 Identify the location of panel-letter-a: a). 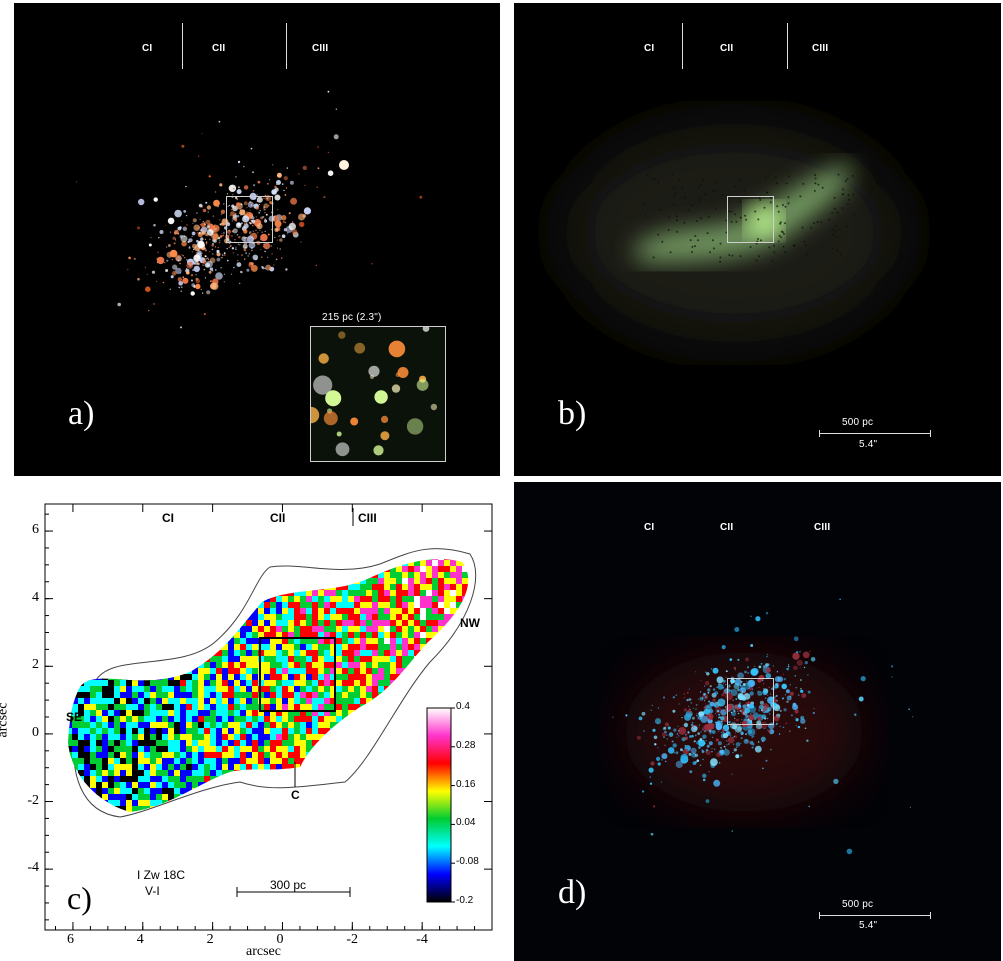
(81, 413).